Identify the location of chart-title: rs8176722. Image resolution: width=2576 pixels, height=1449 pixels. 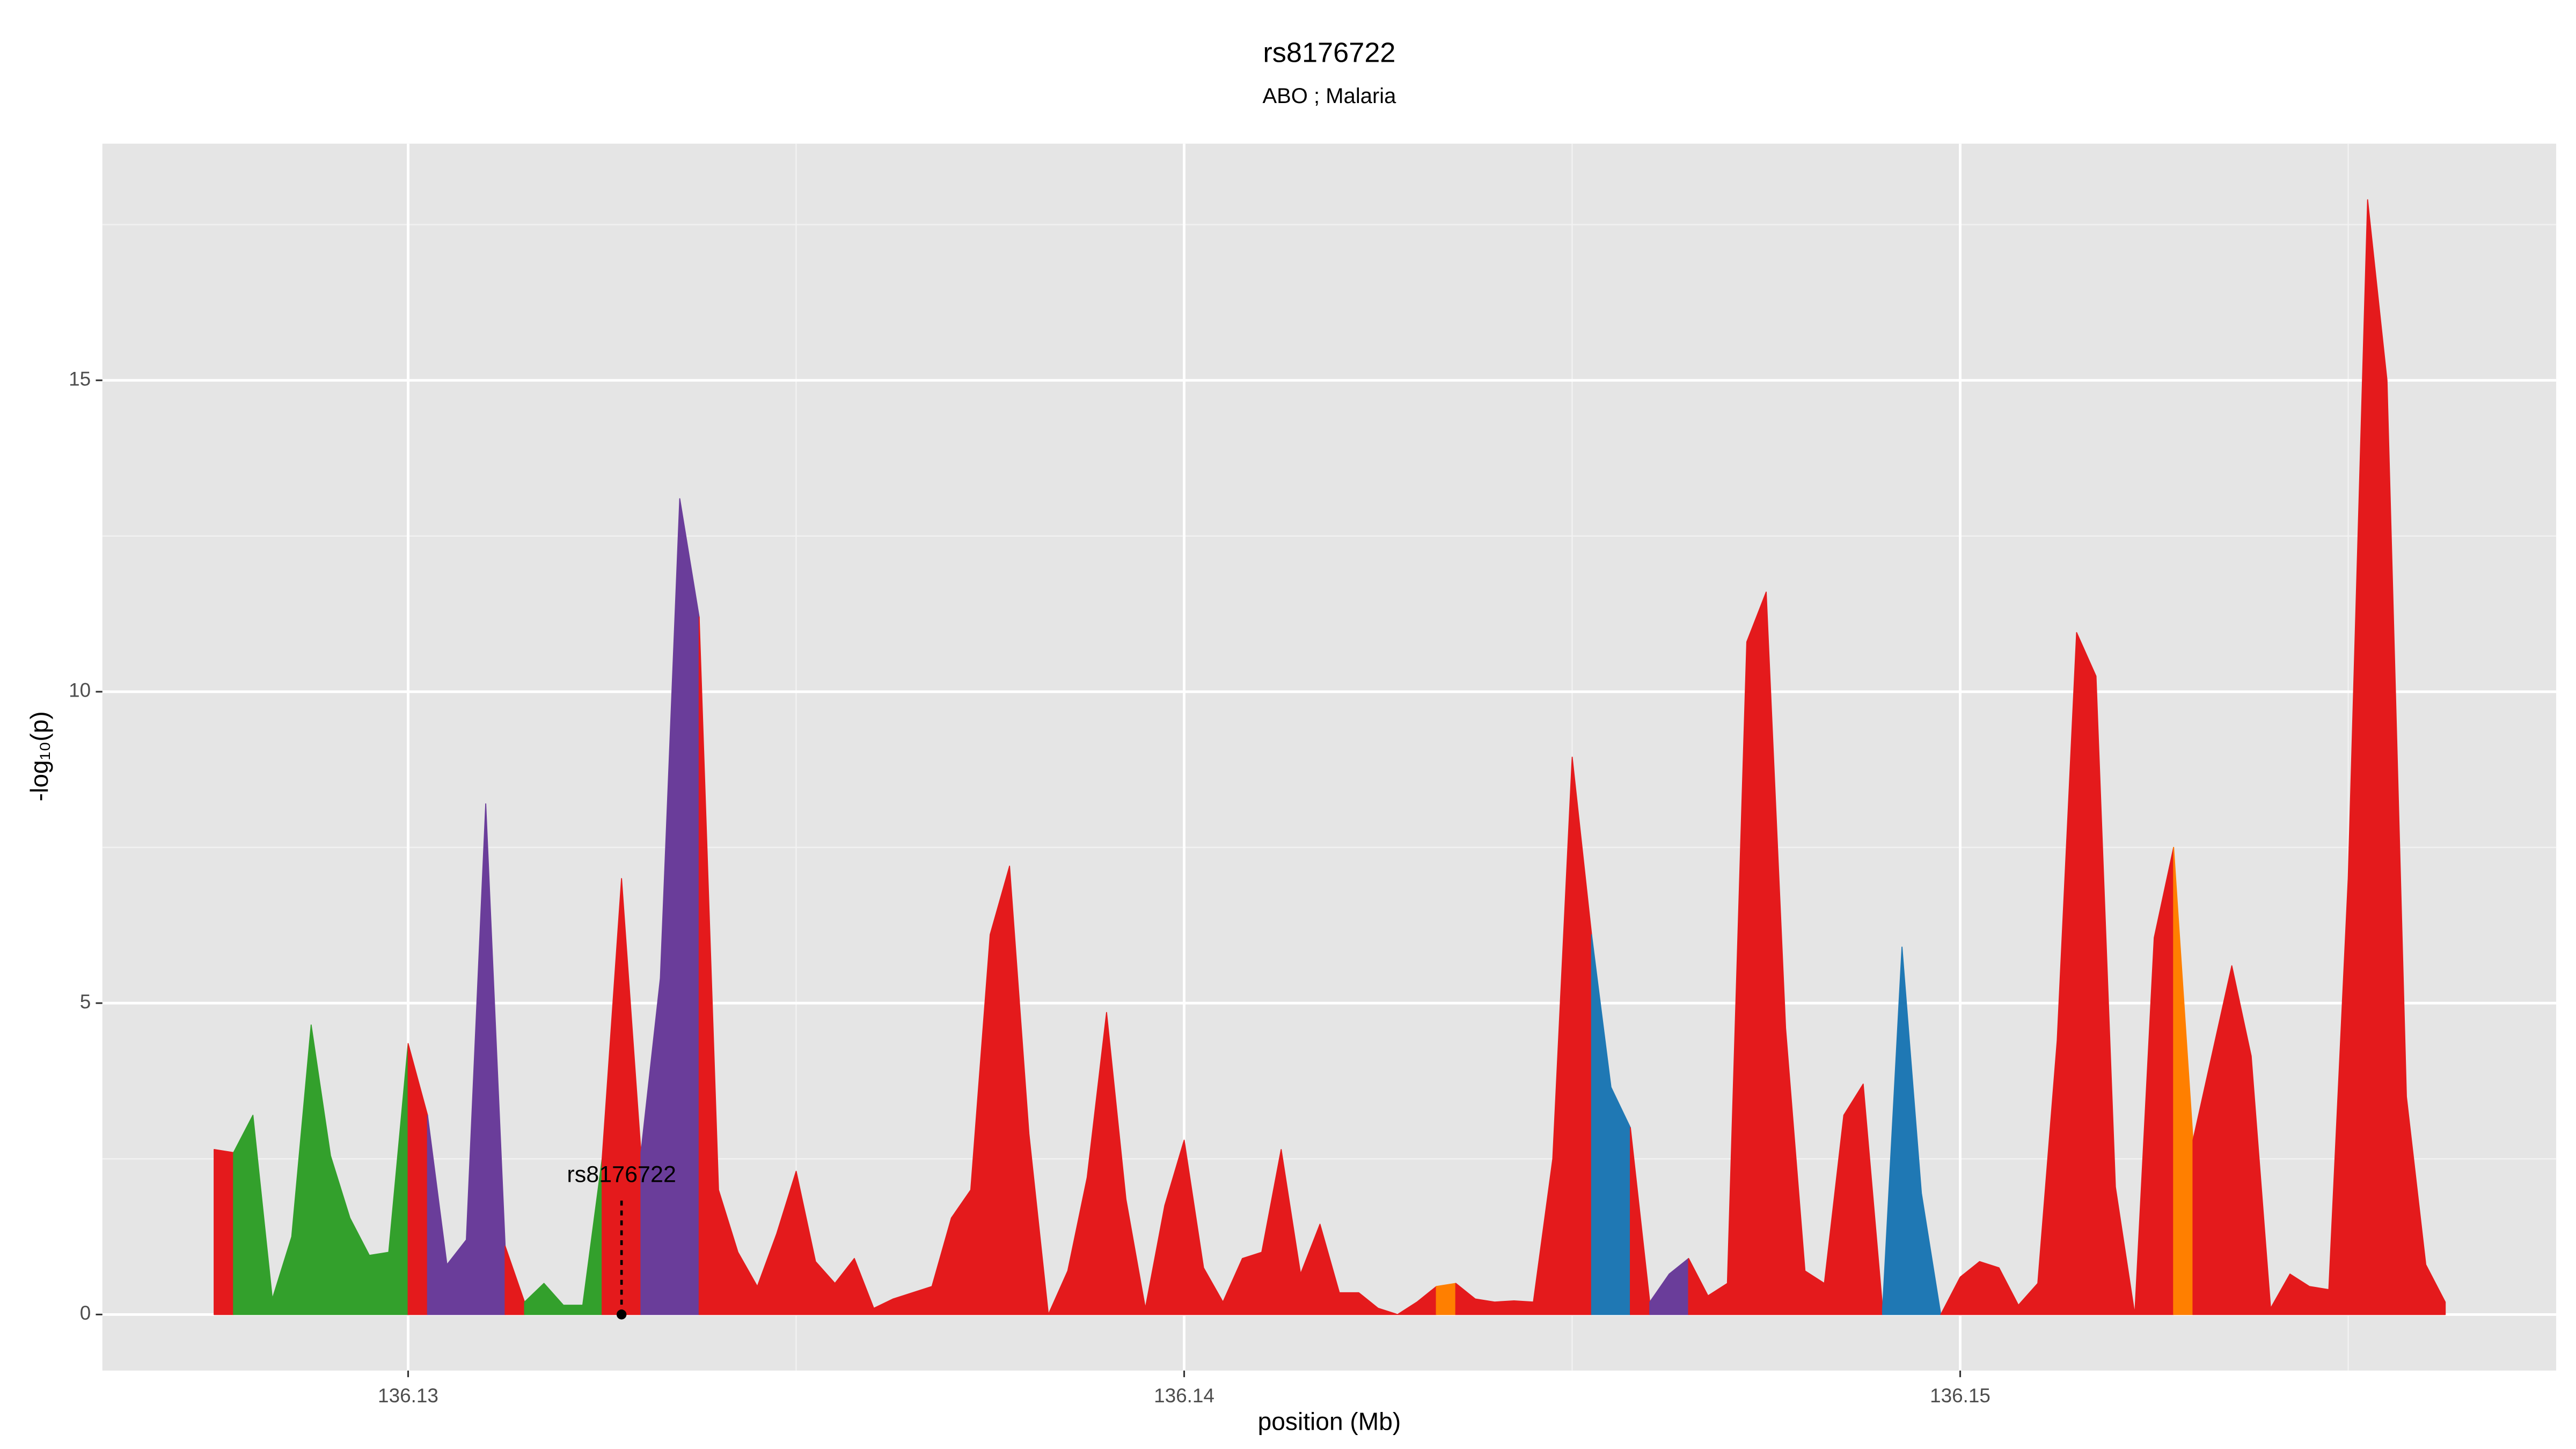
(1329, 52).